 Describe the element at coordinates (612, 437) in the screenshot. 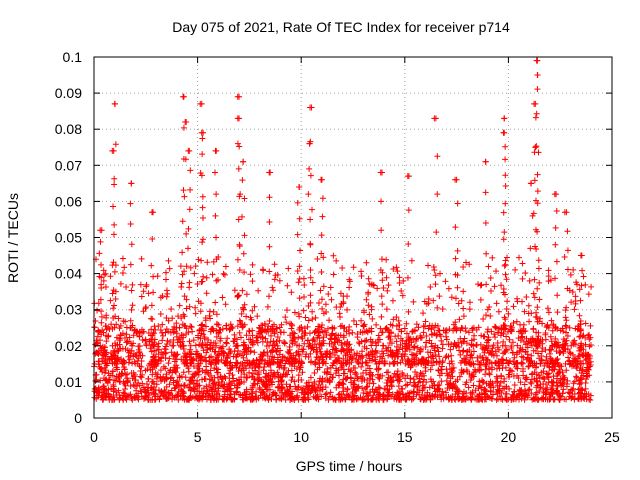

I see `x-tick-label: 25` at that location.